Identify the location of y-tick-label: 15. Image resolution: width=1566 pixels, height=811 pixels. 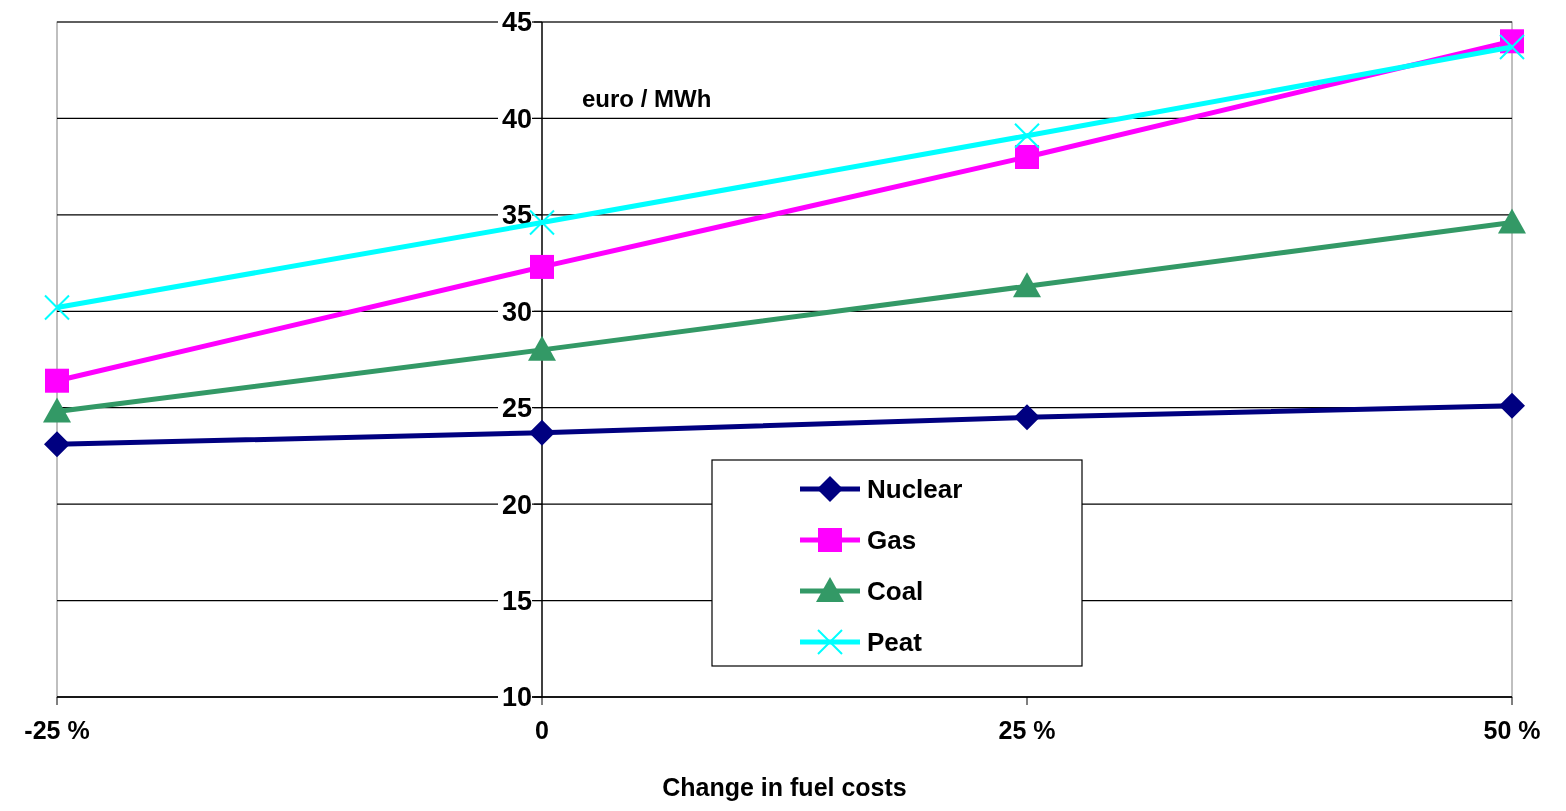
(516, 601).